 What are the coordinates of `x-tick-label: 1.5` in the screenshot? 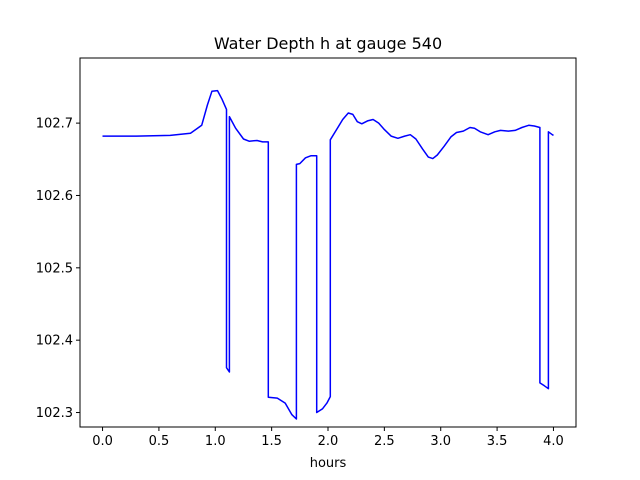 It's located at (271, 441).